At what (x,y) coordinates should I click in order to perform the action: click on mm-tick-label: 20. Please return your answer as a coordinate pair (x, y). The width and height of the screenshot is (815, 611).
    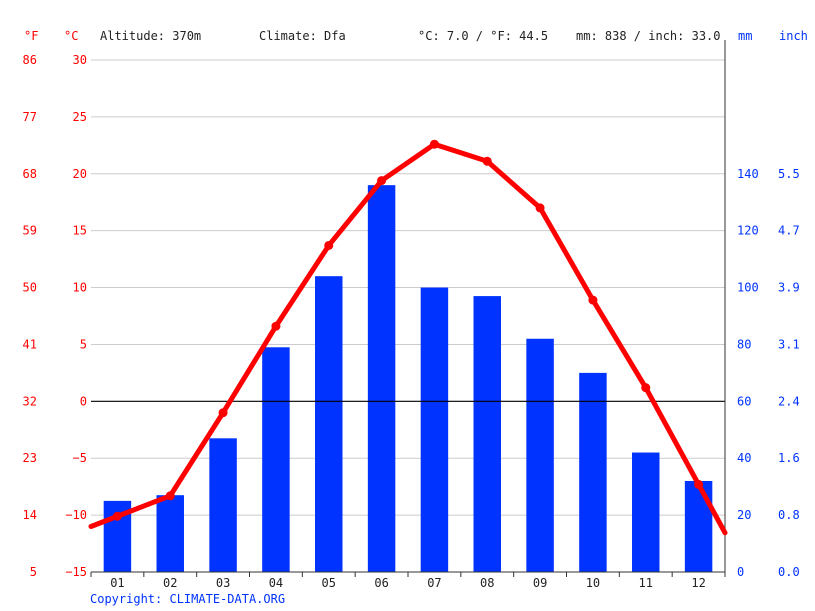
    Looking at the image, I should click on (744, 515).